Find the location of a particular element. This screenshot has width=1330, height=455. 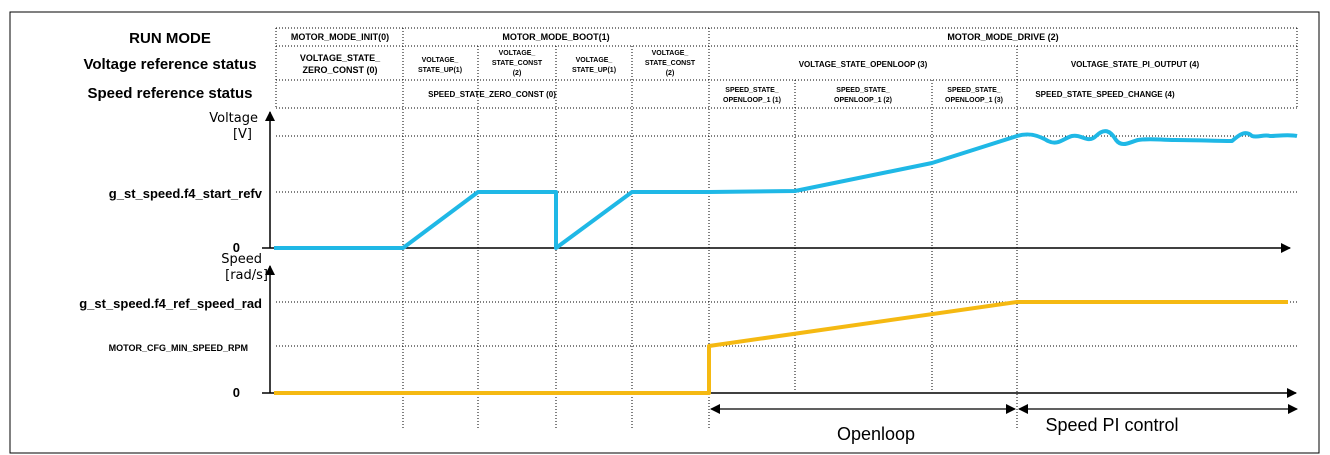

vstate-zero-const-l2: ZERO_CONST (0) is located at coordinates (339, 70).